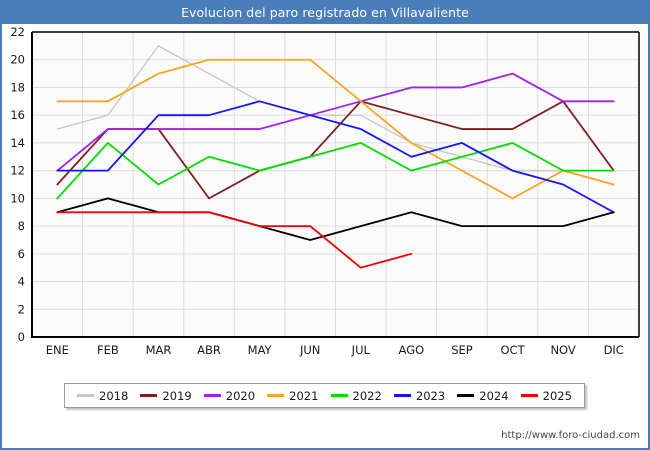 The width and height of the screenshot is (650, 450). What do you see at coordinates (21, 254) in the screenshot?
I see `y-axis-tick-label: 6` at bounding box center [21, 254].